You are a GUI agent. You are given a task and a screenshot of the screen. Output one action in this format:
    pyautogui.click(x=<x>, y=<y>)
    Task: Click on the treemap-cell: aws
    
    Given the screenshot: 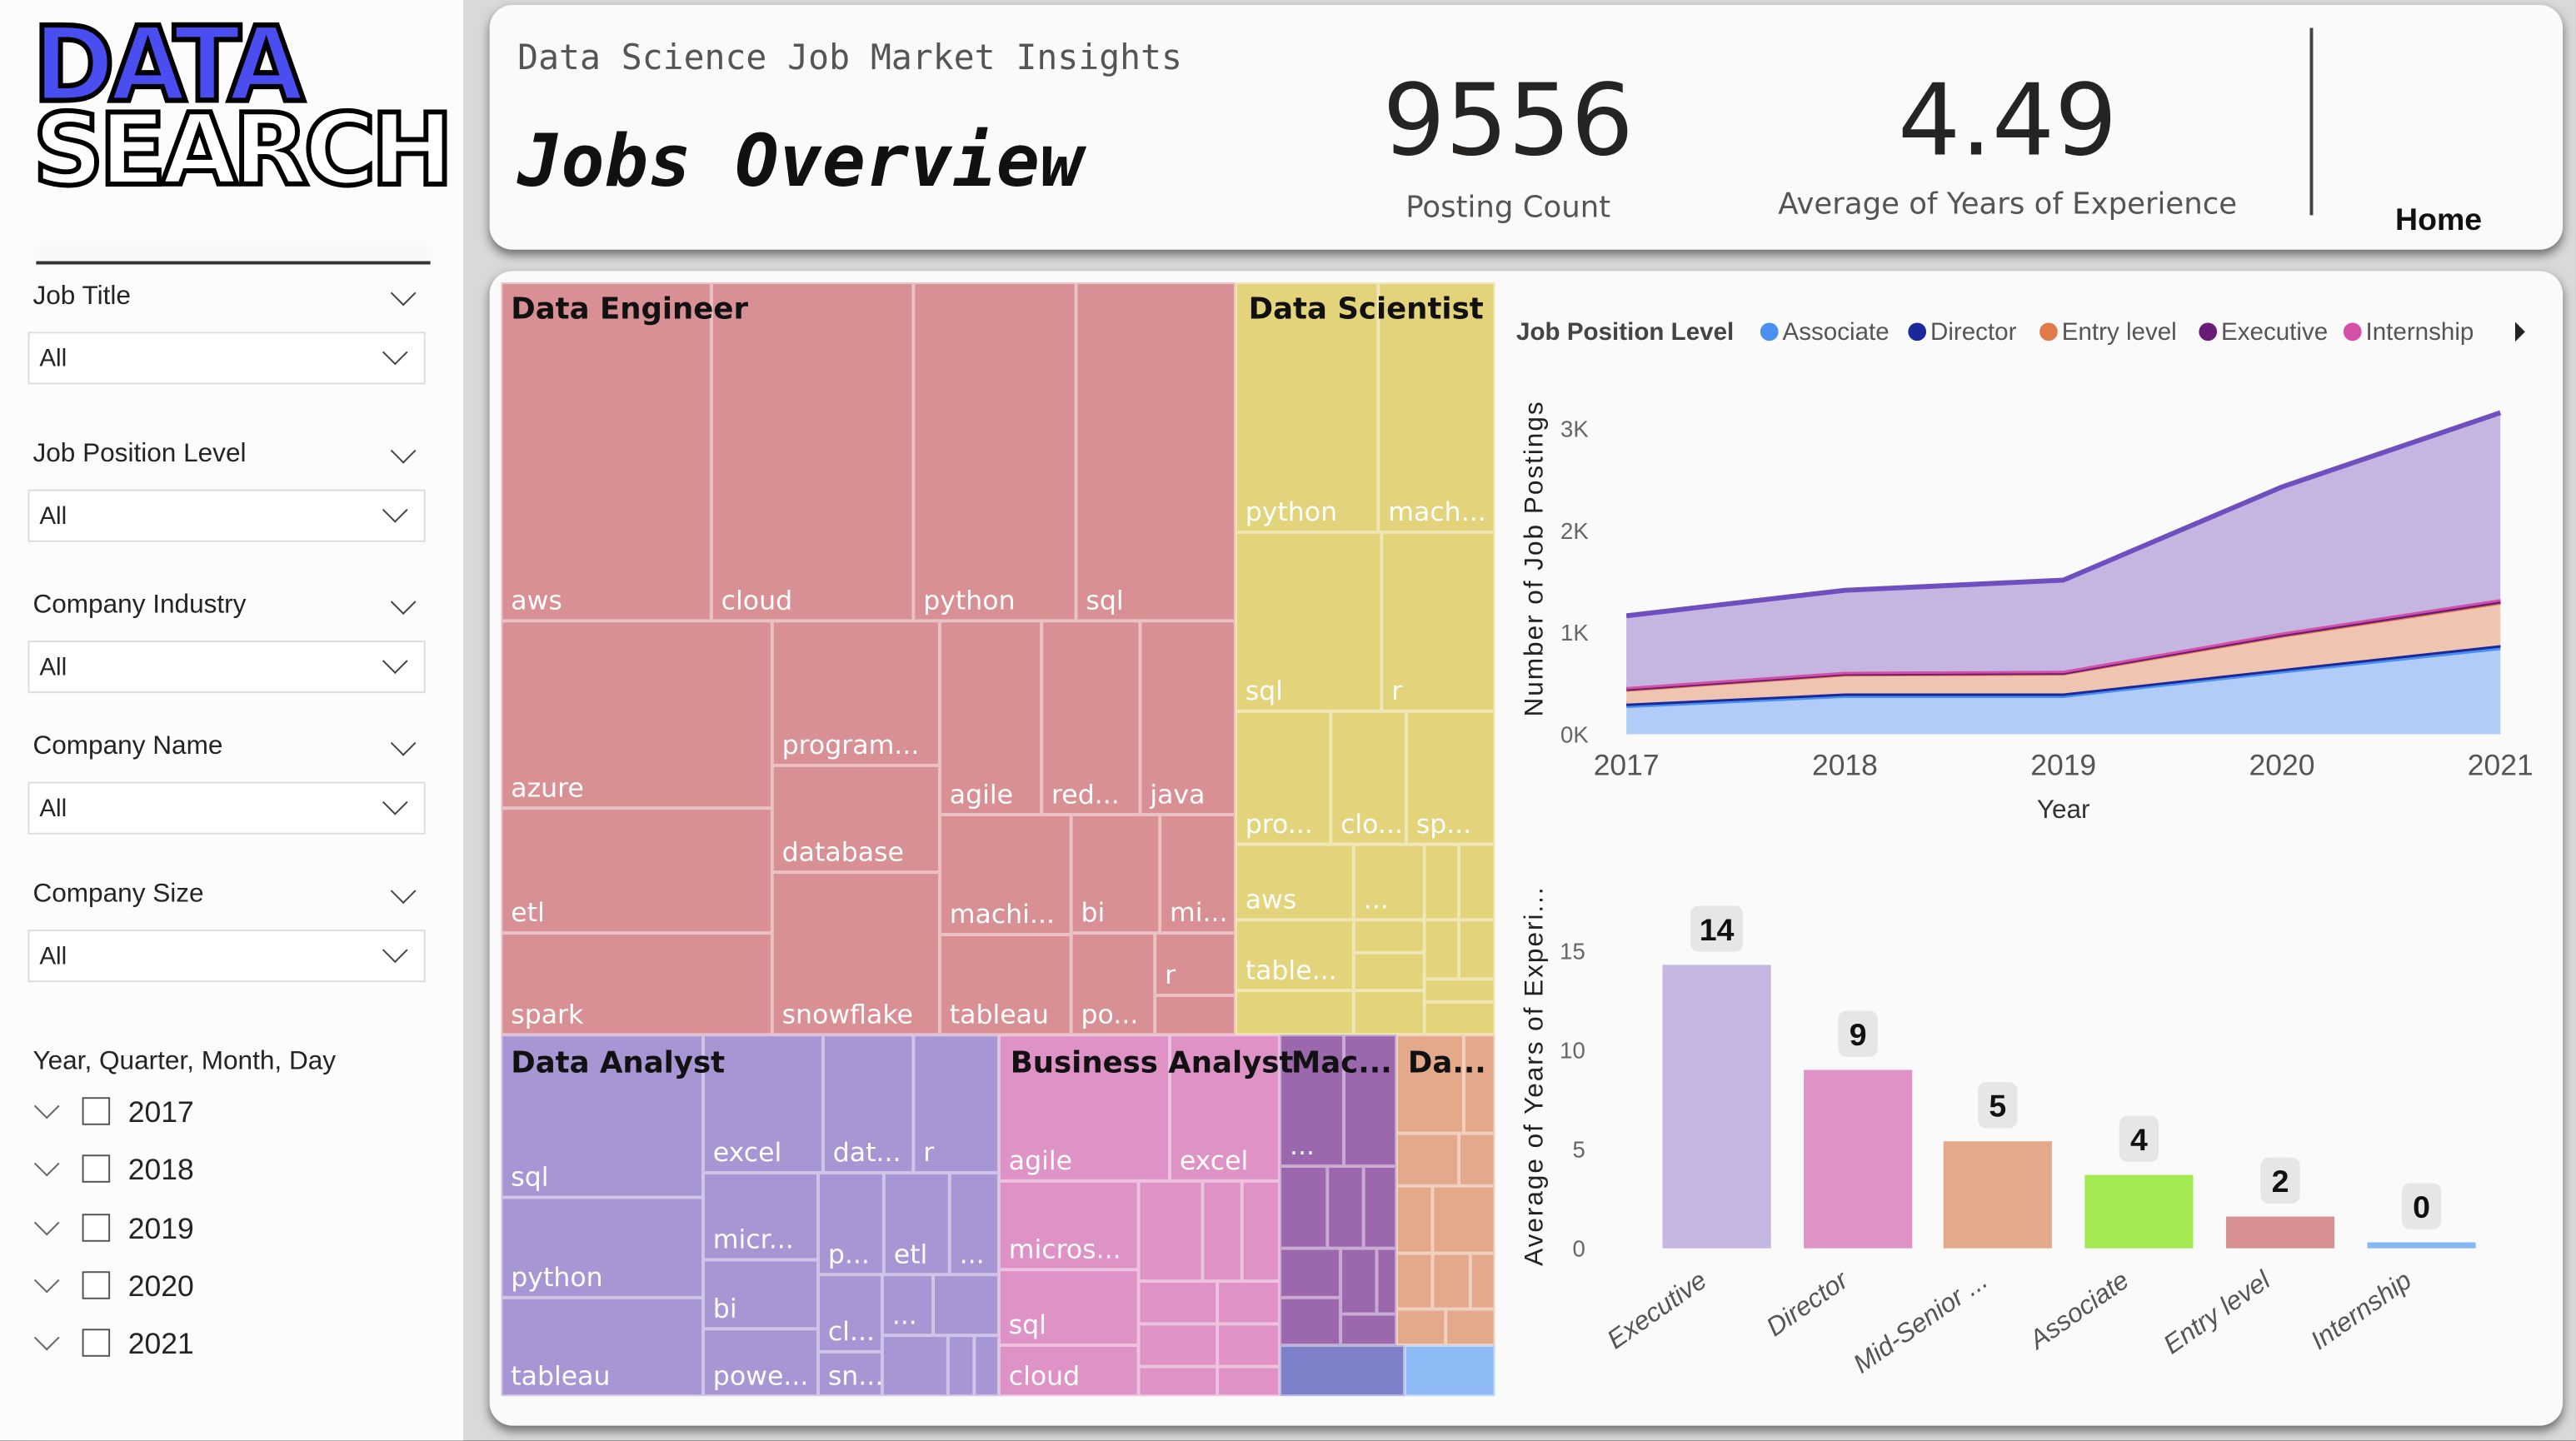 What is the action you would take?
    pyautogui.click(x=1294, y=882)
    